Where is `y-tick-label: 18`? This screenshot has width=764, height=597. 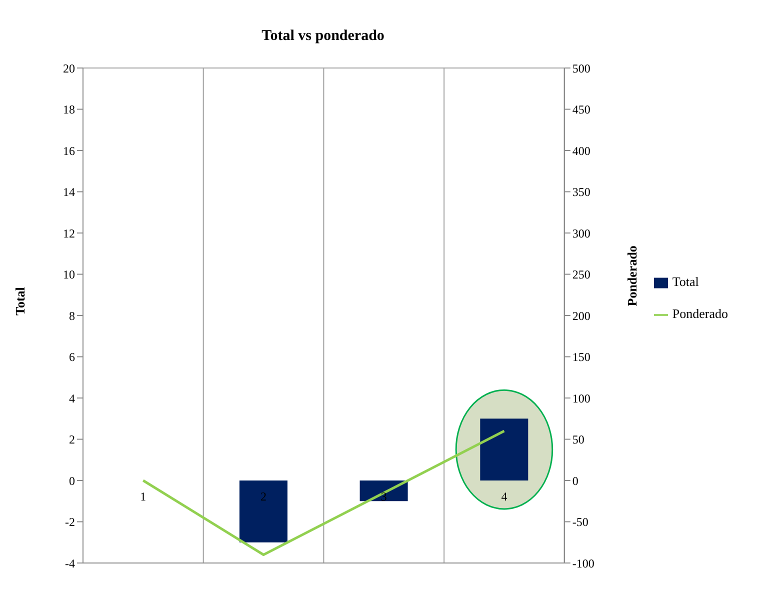 y-tick-label: 18 is located at coordinates (69, 109).